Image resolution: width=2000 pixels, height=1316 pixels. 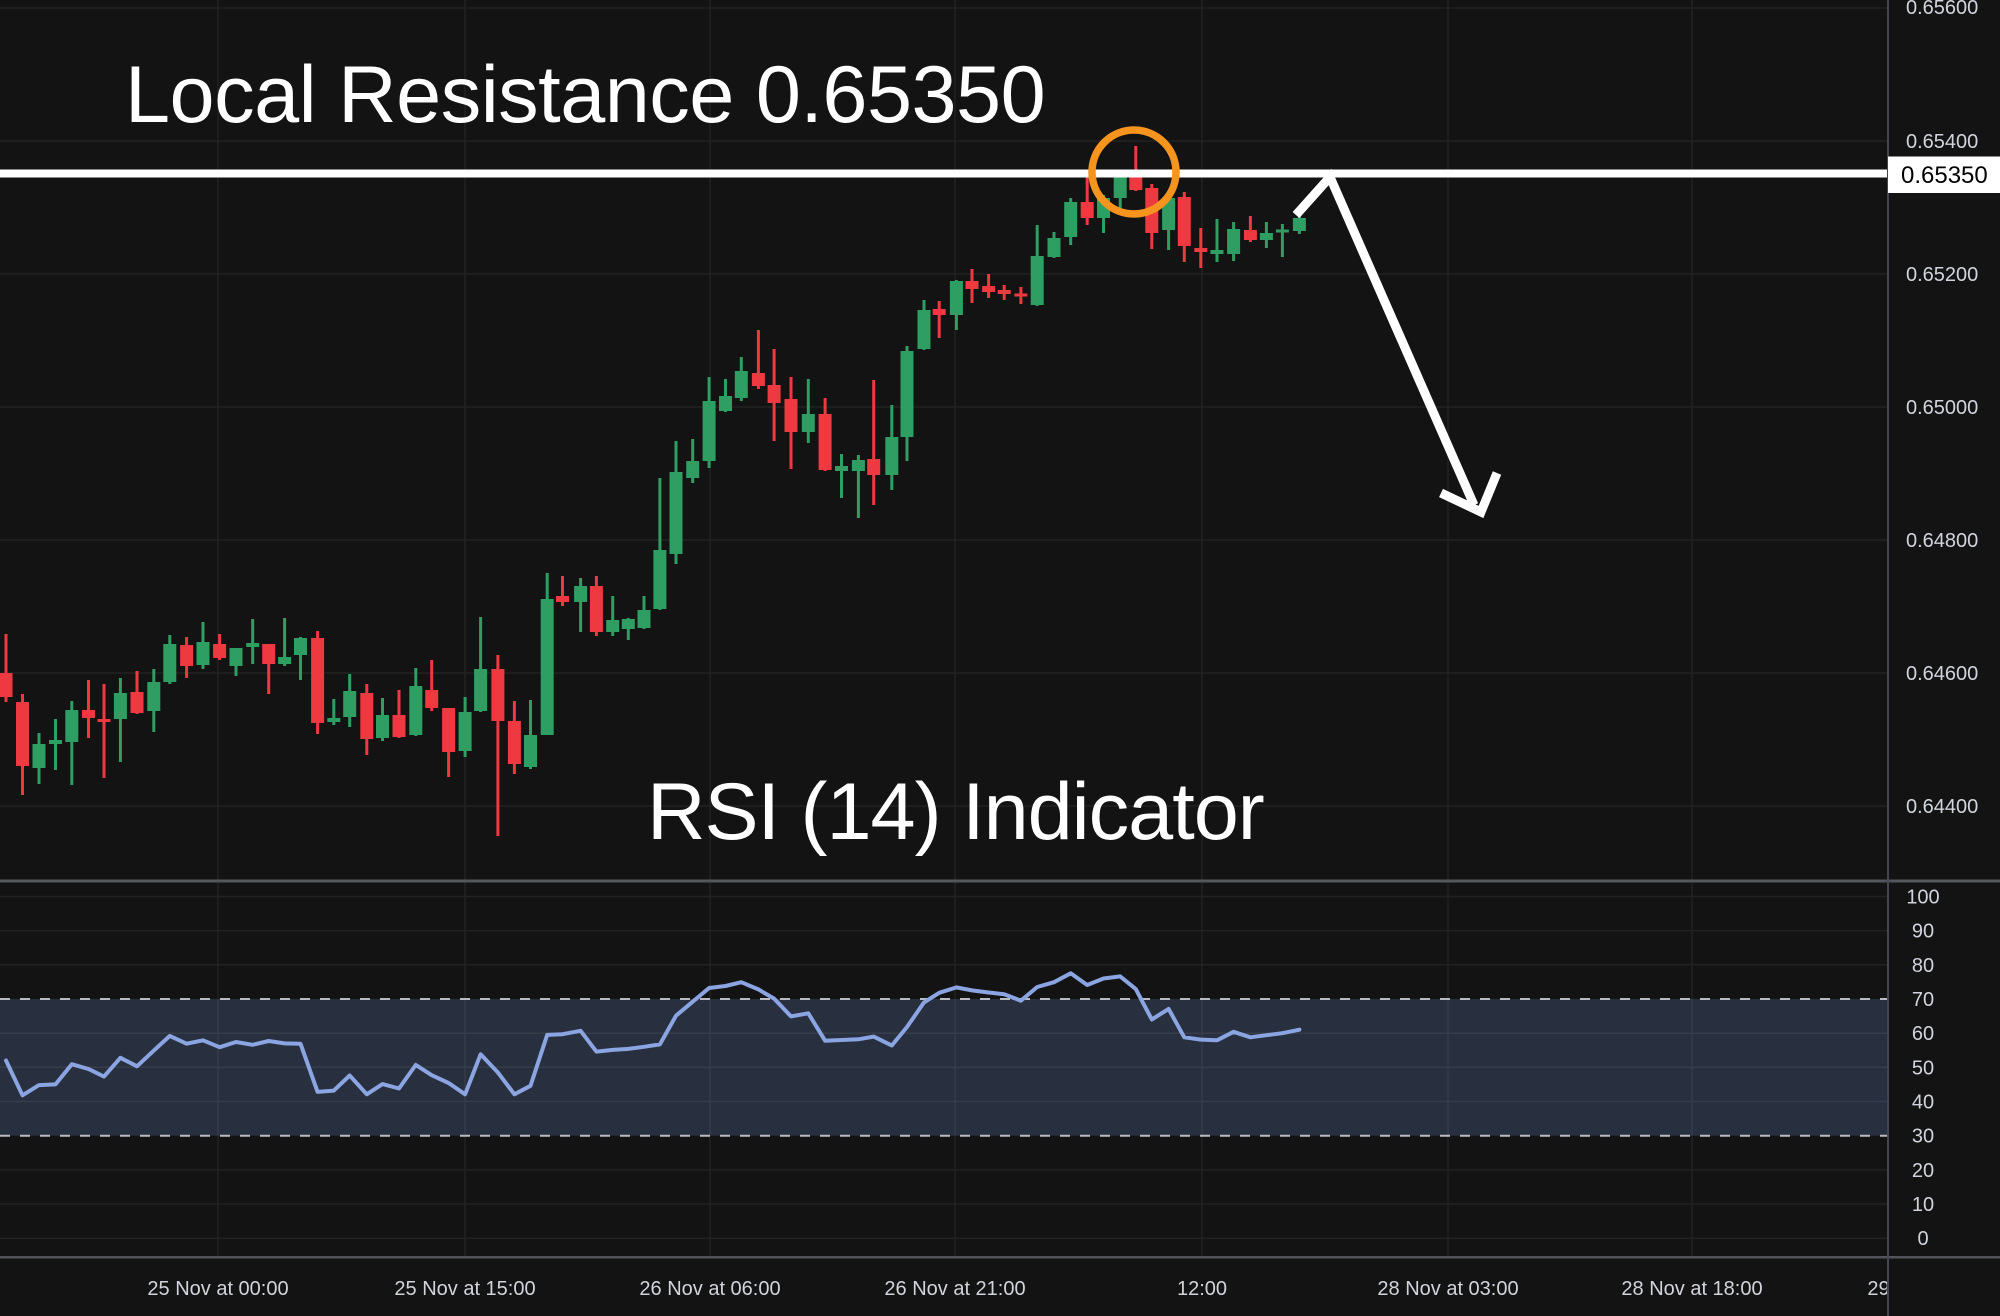 I want to click on svg-text: 28 Nov at 18:00, so click(x=1691, y=1289).